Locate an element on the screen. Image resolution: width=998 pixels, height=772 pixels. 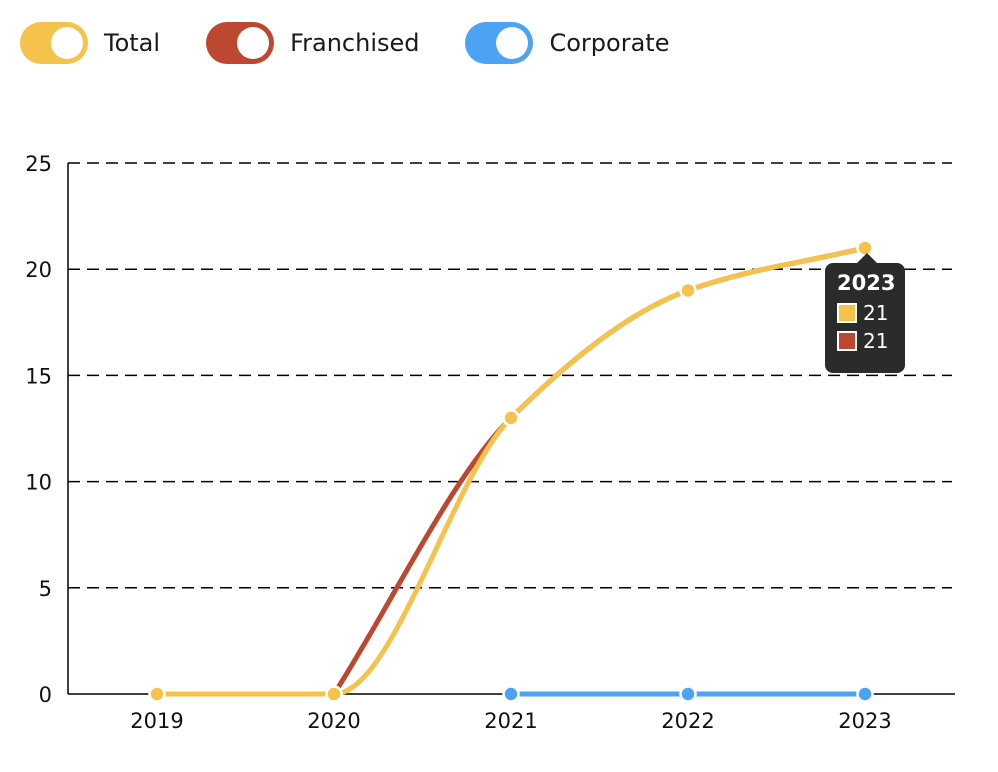
chart-tooltip: 2023 21 21 is located at coordinates (865, 313).